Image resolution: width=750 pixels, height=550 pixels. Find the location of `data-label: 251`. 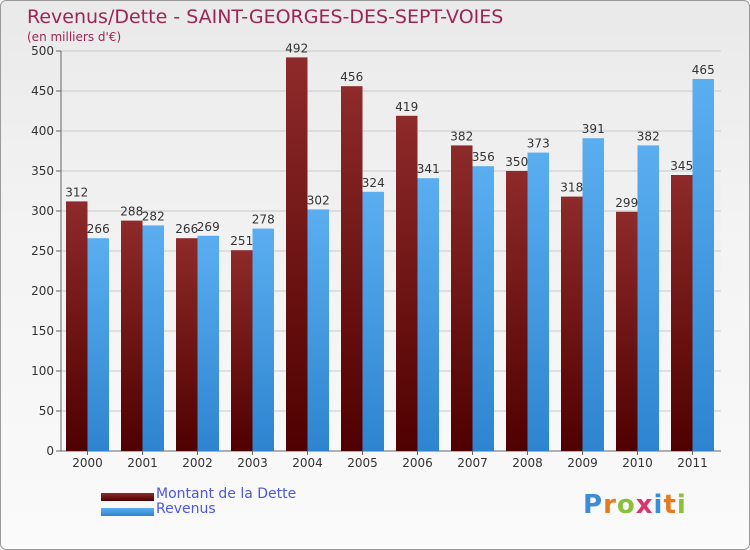

data-label: 251 is located at coordinates (241, 241).